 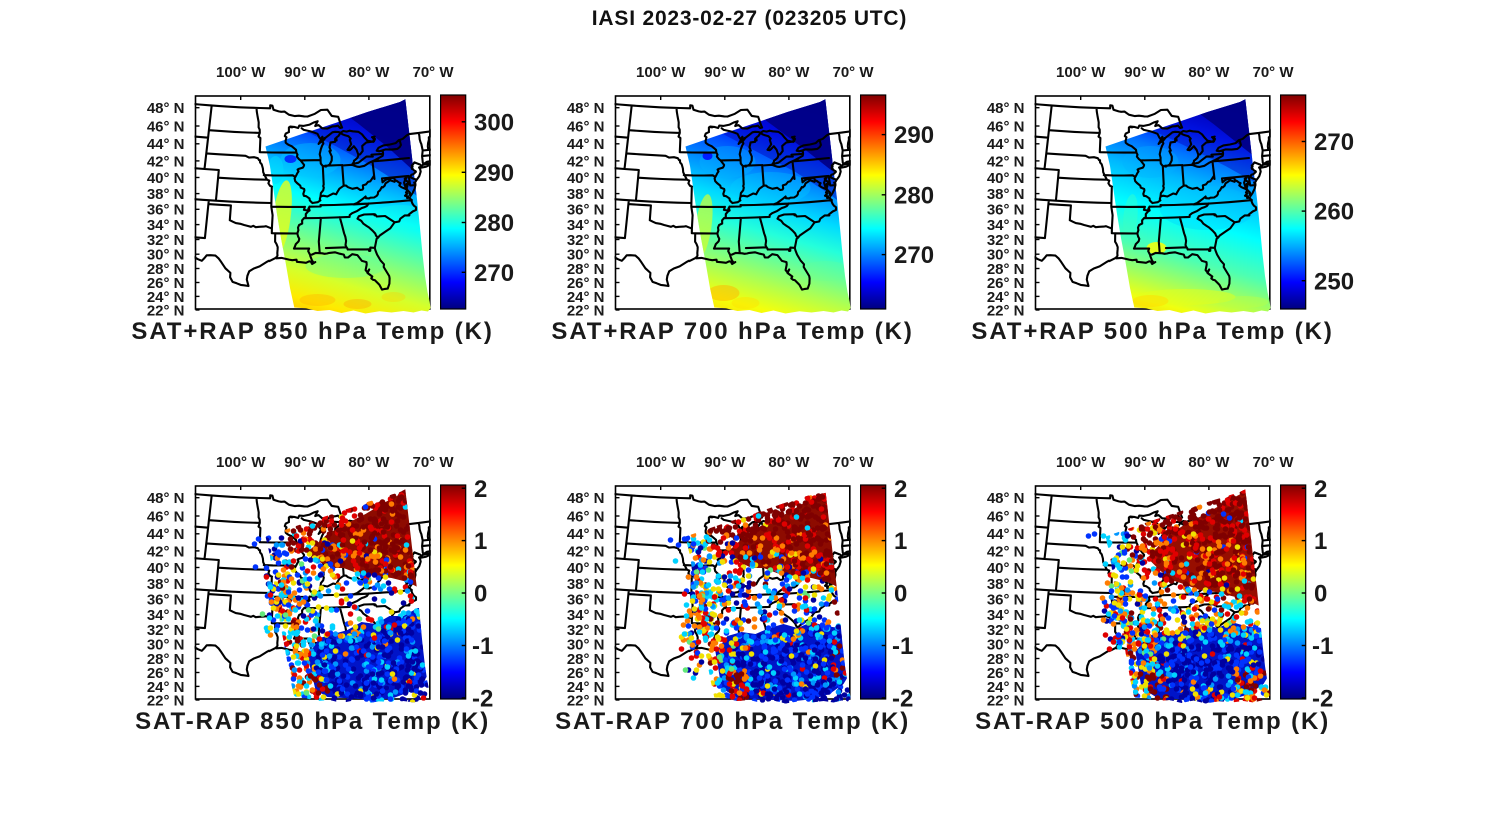 I want to click on svg-text: SAT-RAP 700 hPa Temp (K), so click(x=732, y=721).